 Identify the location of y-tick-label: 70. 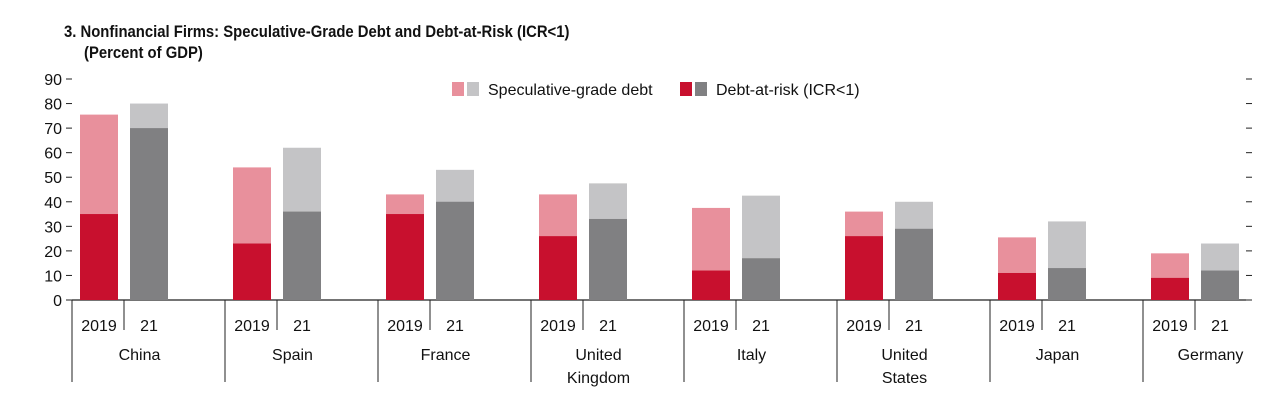
(53, 129).